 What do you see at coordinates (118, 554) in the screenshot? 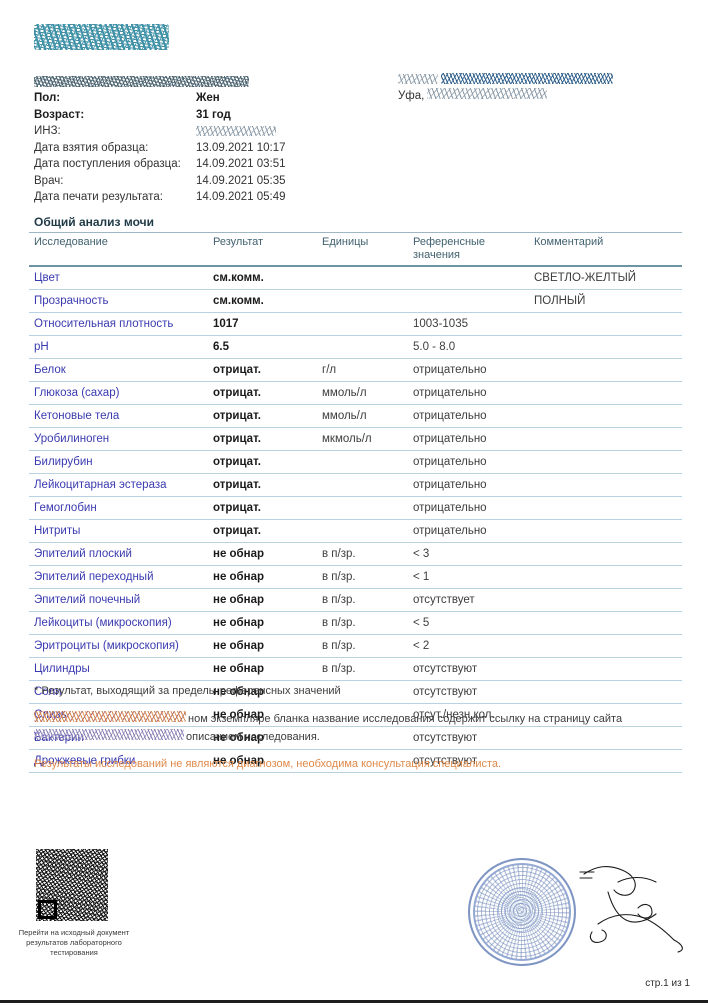
I see `cell-test-name: Эпителий плоский` at bounding box center [118, 554].